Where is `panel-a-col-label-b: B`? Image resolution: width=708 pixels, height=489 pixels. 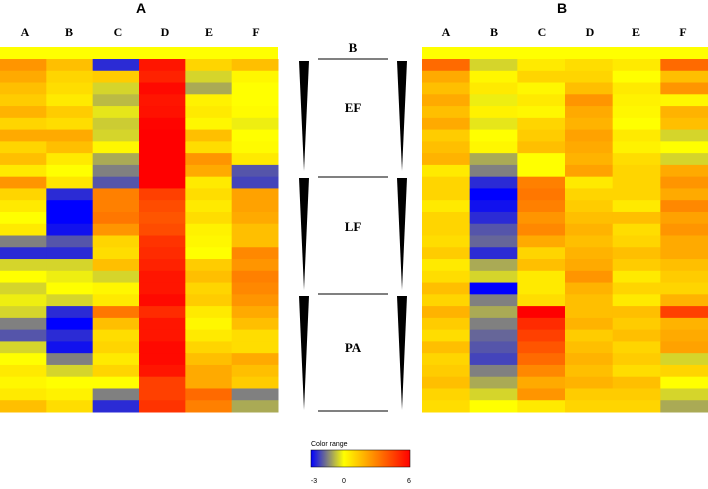 panel-a-col-label-b: B is located at coordinates (68, 32).